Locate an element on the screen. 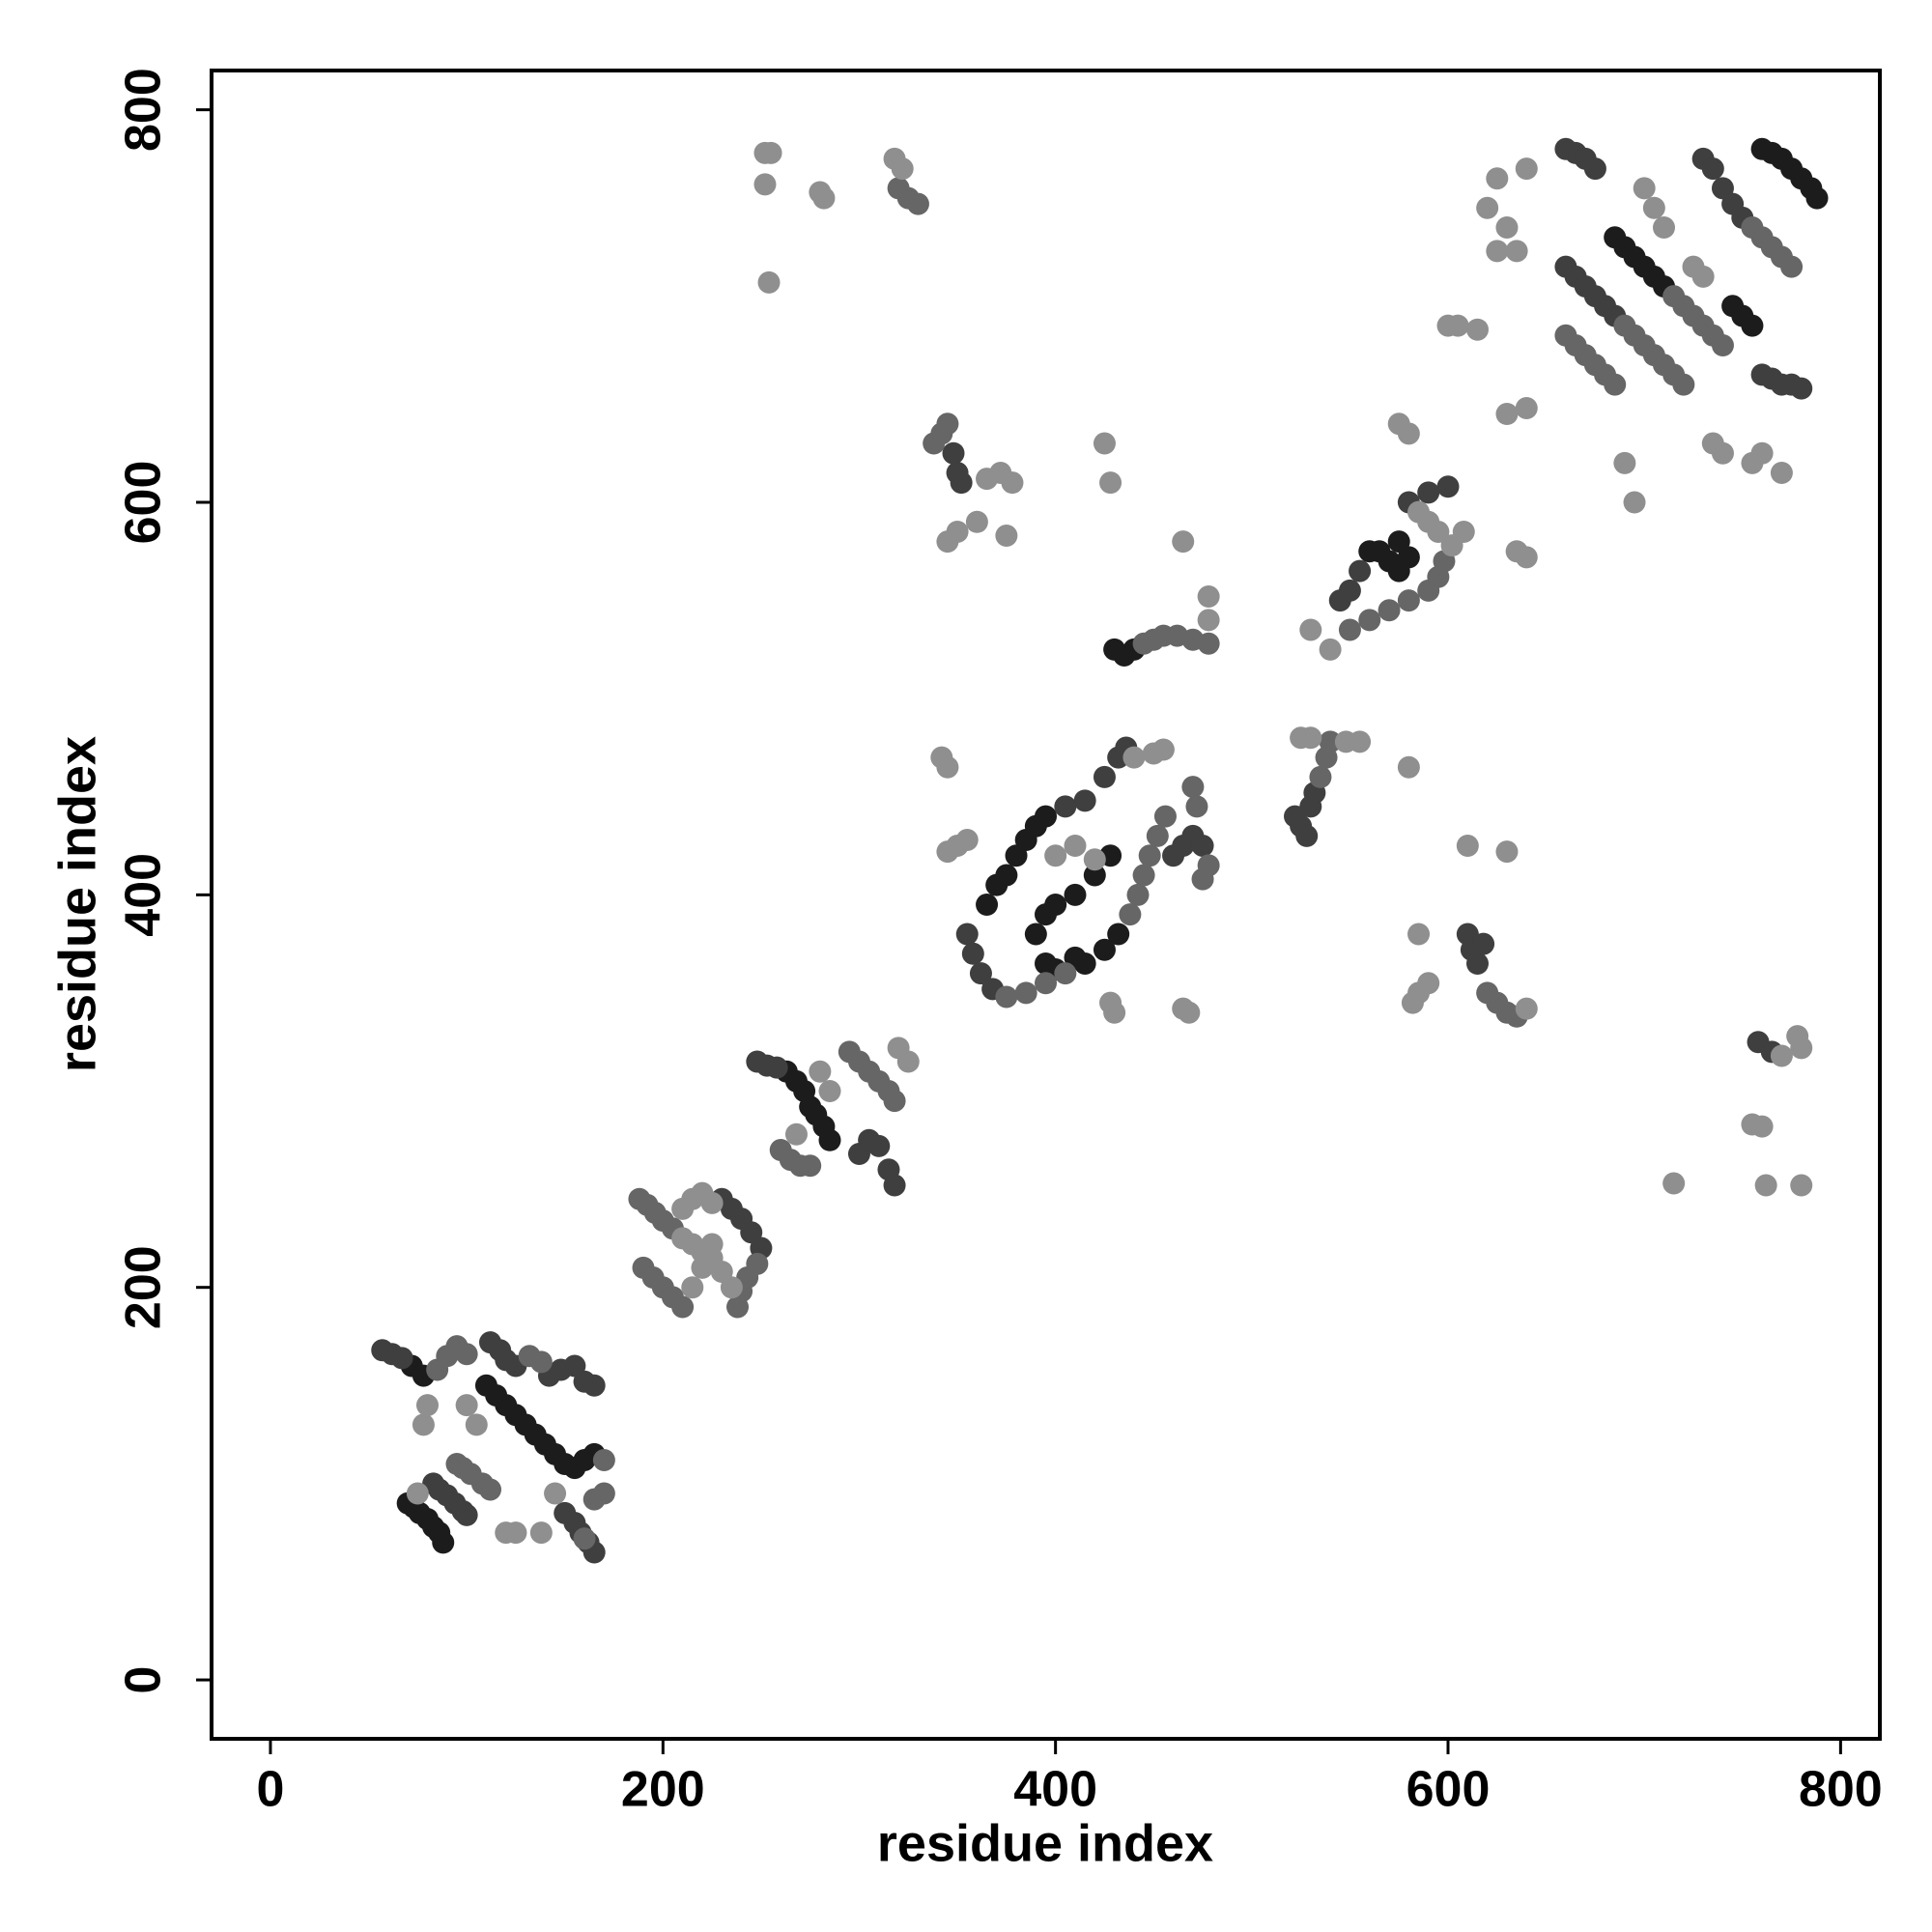 The image size is (1932, 1932). x-tick-label: 0 is located at coordinates (270, 1790).